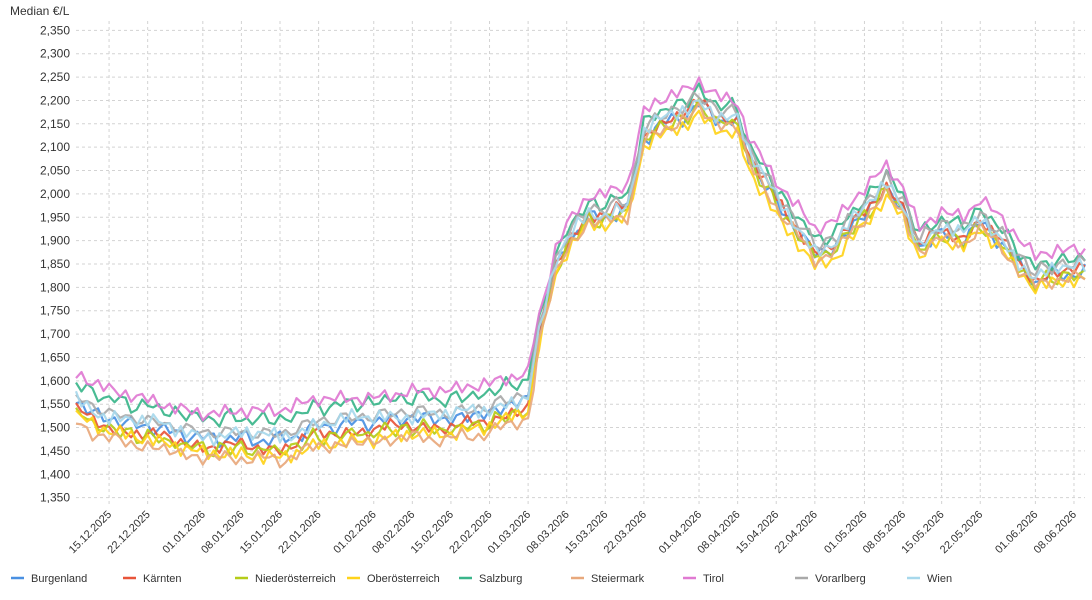 The image size is (1092, 600). Describe the element at coordinates (939, 579) in the screenshot. I see `legend-label: Wien` at that location.